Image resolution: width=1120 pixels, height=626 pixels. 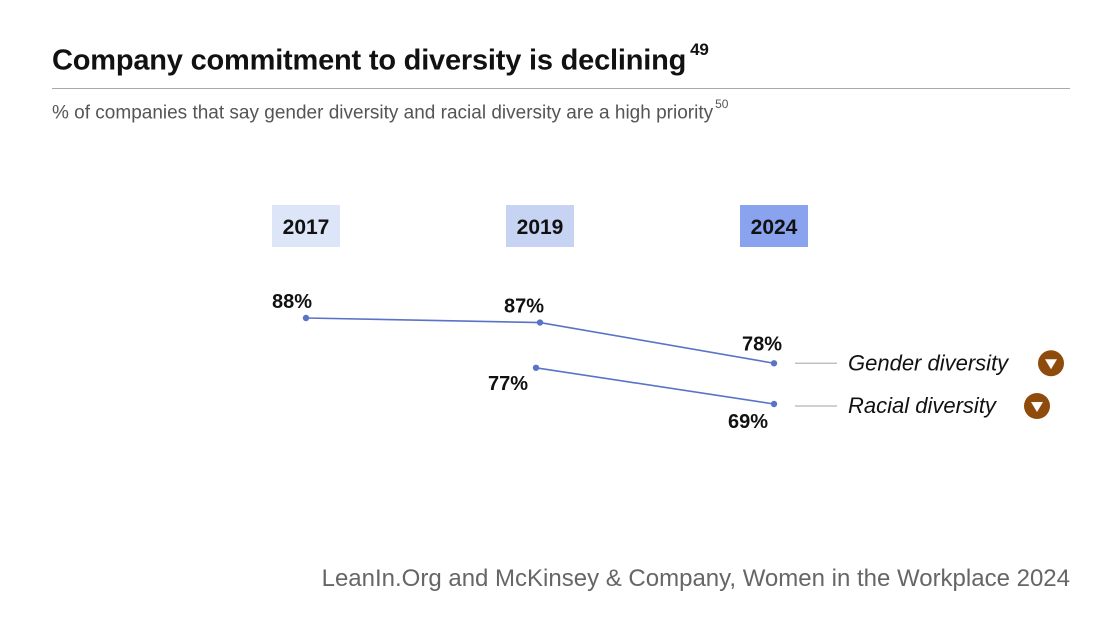 I want to click on racial-diversity-point-2019, so click(x=536, y=367).